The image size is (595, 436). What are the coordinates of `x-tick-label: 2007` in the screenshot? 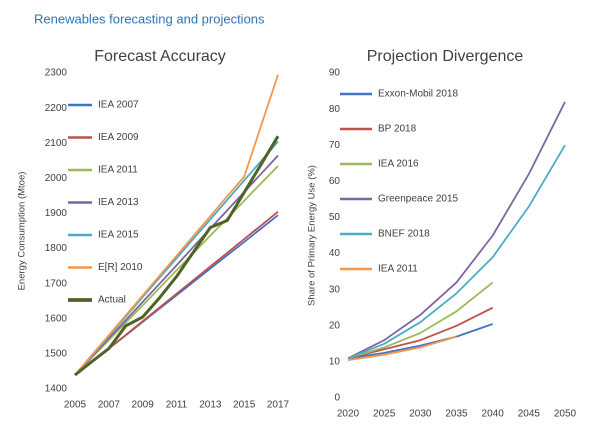 It's located at (109, 405).